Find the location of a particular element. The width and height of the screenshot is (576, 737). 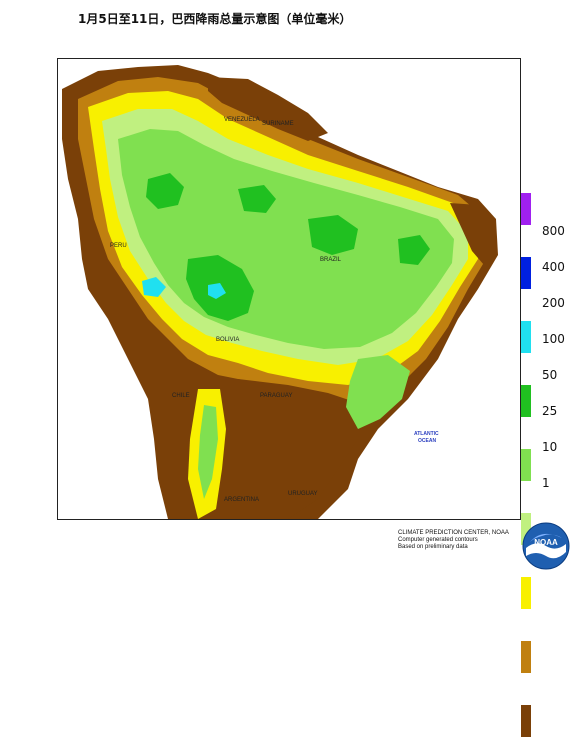

zone-northeast-dry is located at coordinates (472, 234).